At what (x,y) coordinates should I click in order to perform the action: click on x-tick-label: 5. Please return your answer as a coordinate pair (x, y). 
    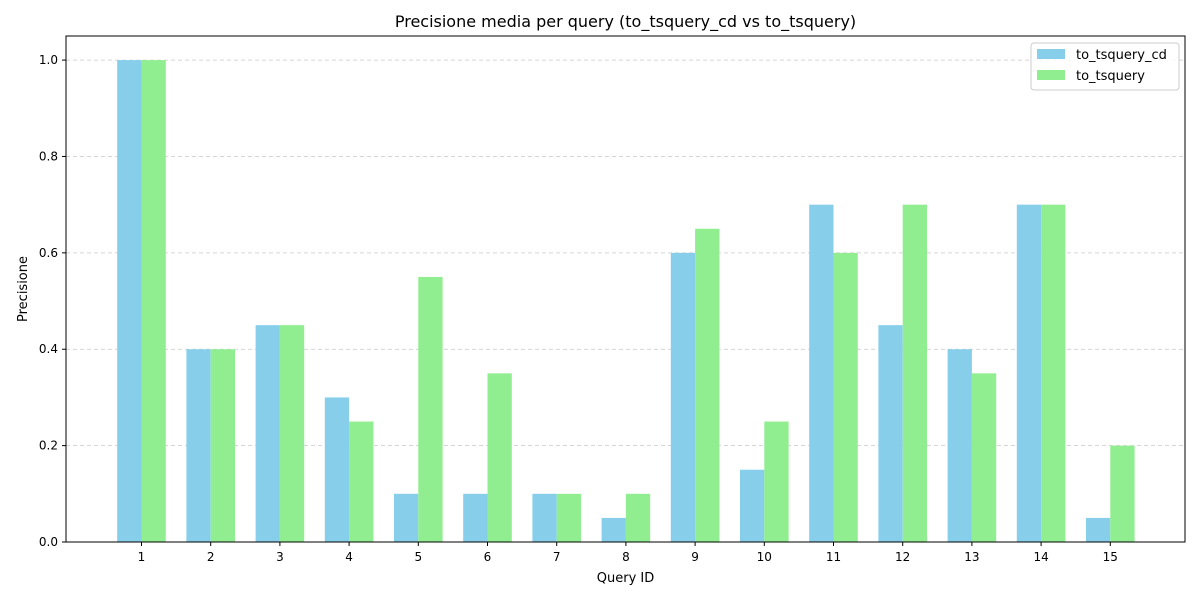
    Looking at the image, I should click on (418, 557).